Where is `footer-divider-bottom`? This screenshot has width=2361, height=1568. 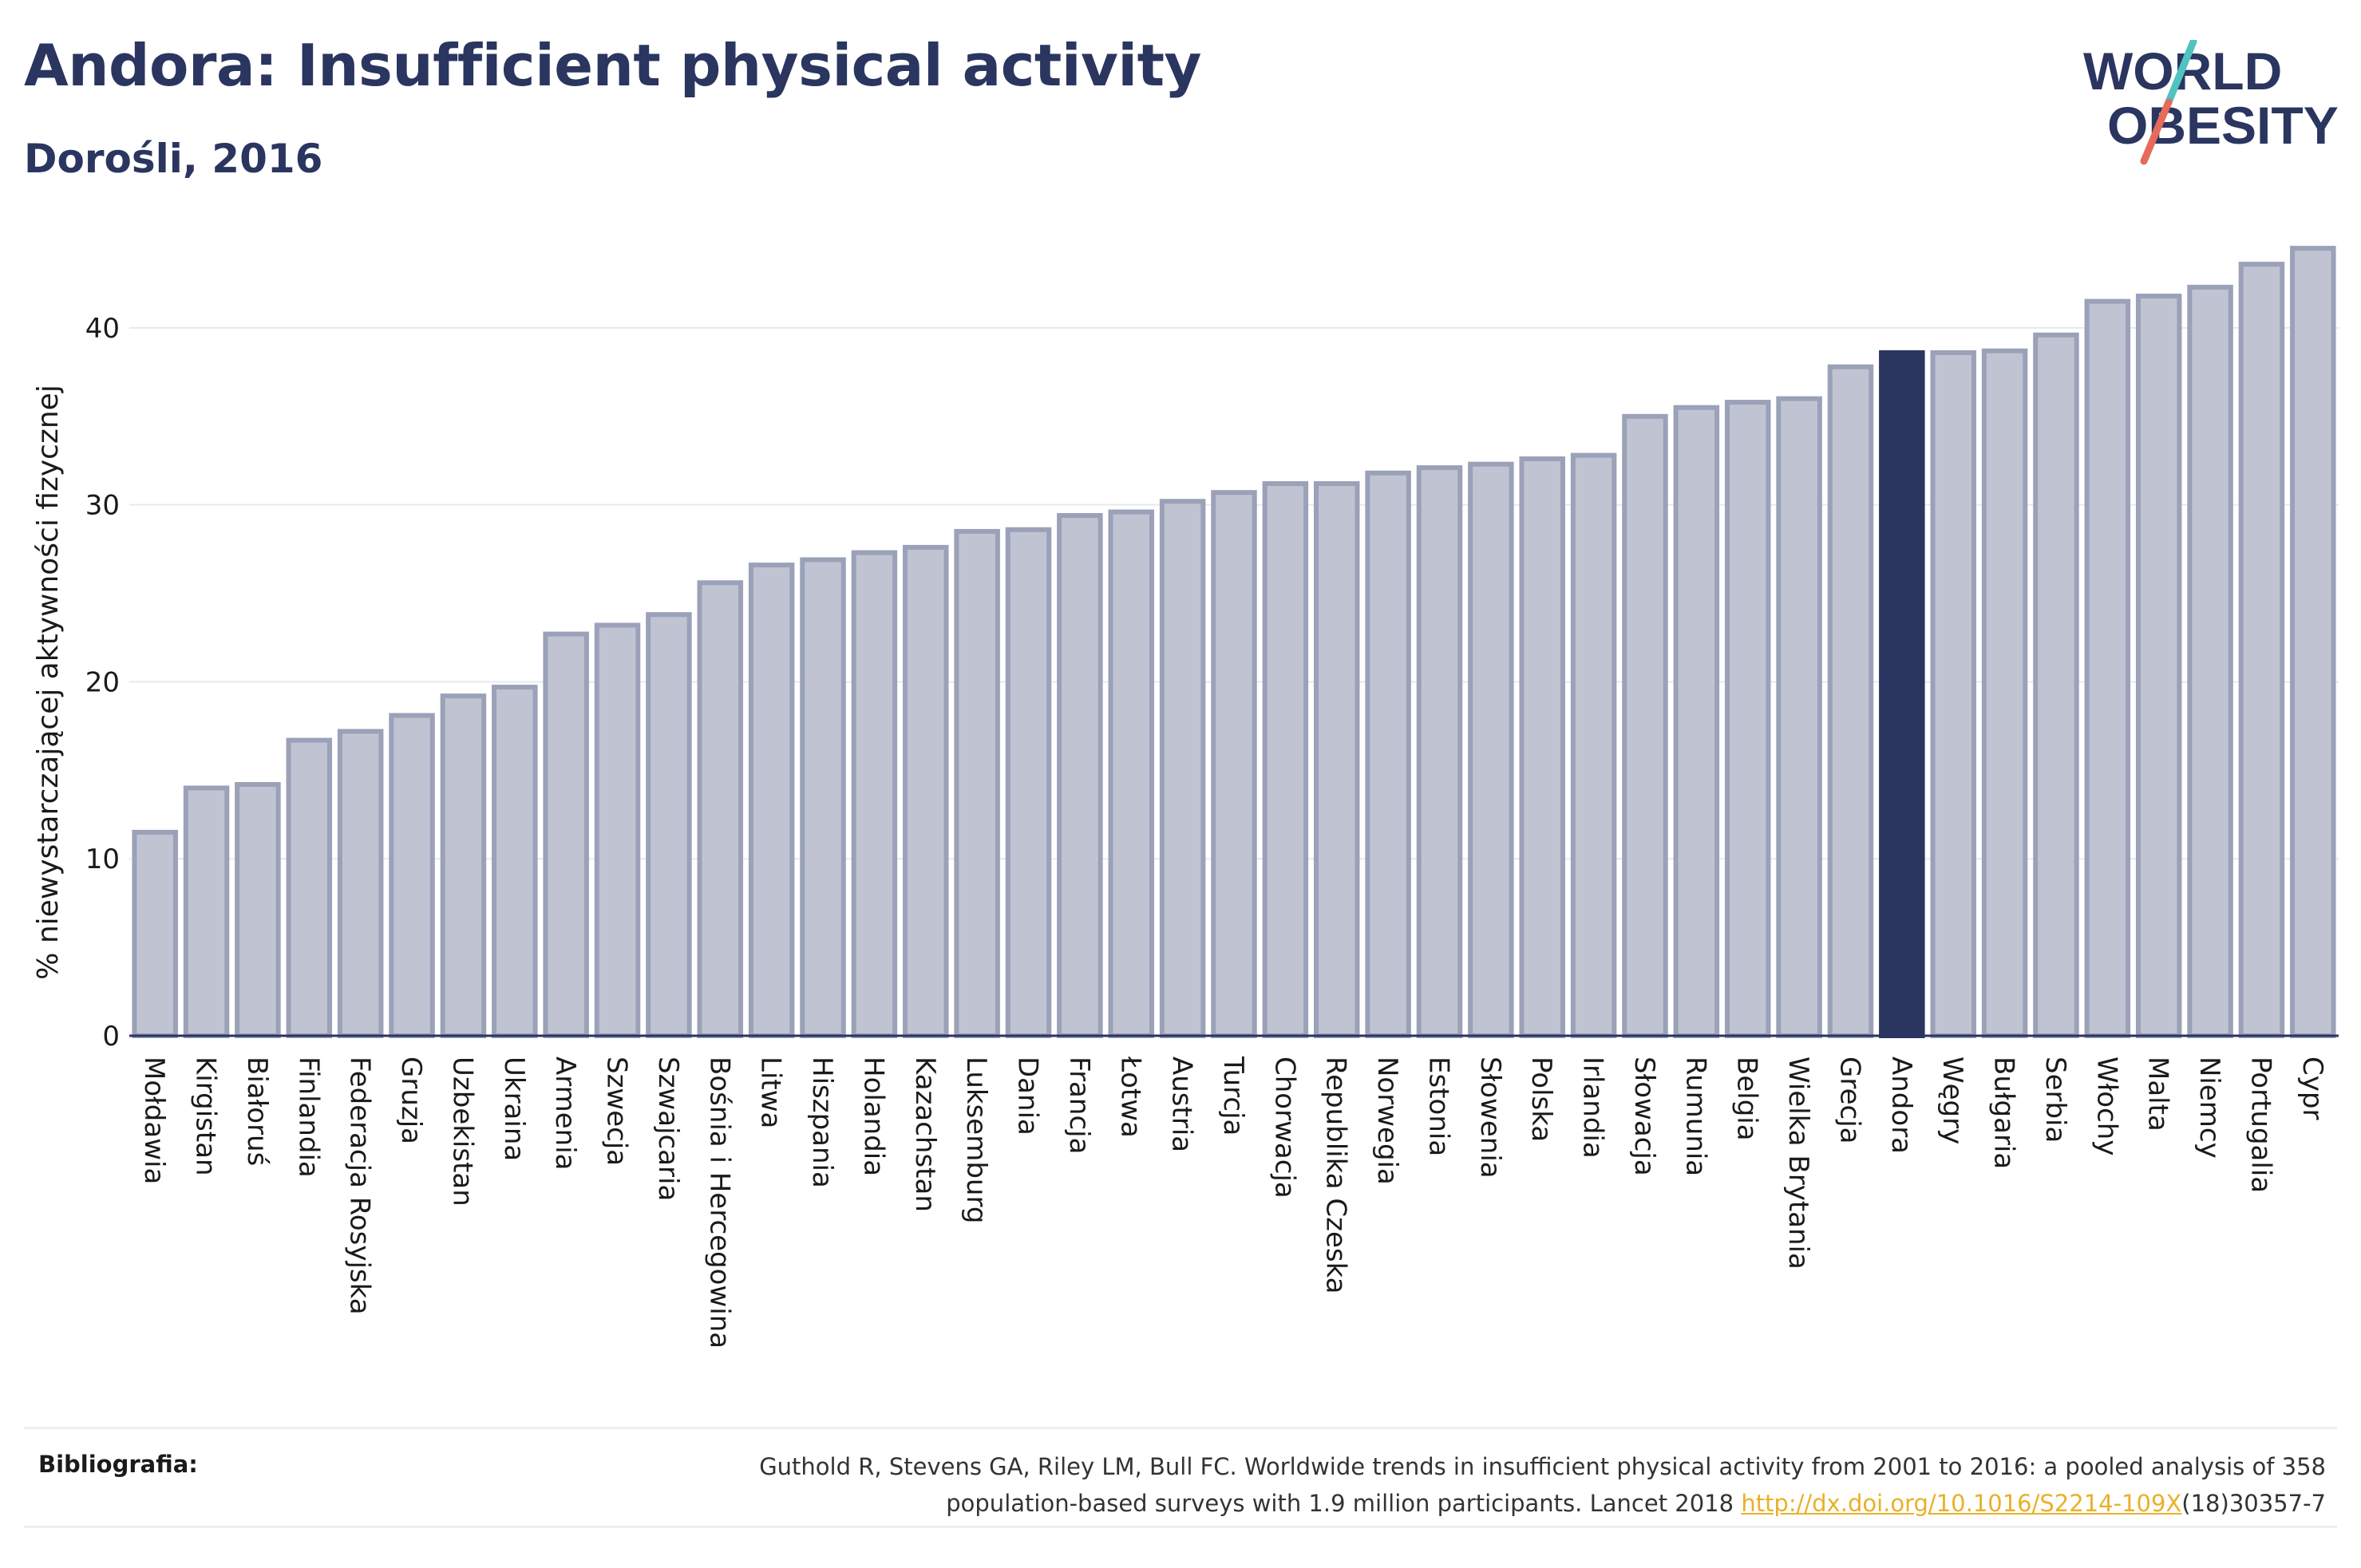 footer-divider-bottom is located at coordinates (1180, 1527).